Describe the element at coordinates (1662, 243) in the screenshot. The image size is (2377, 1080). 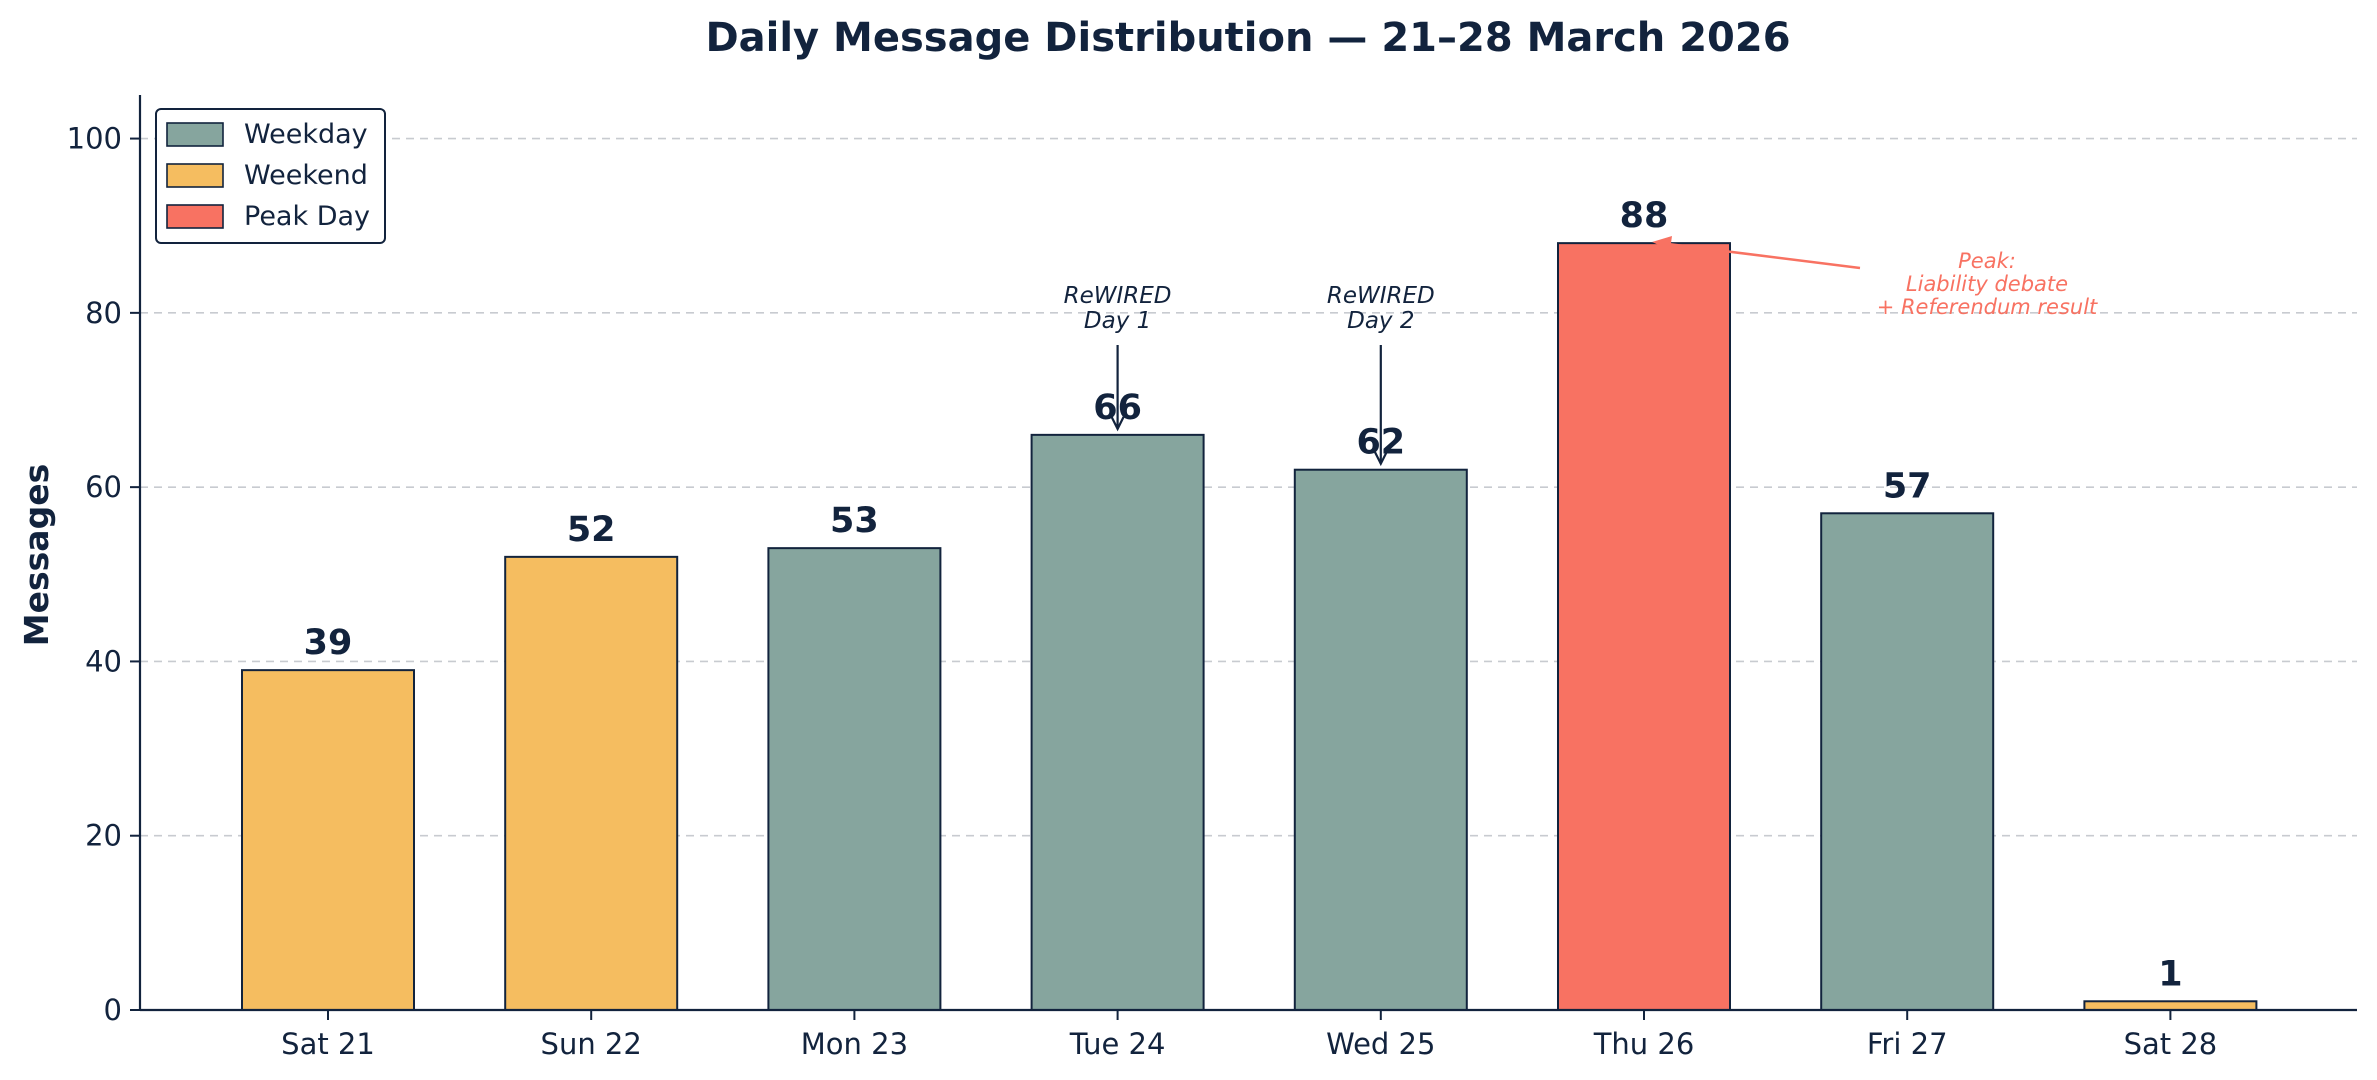
I see `annotation-peak-arrowhead` at that location.